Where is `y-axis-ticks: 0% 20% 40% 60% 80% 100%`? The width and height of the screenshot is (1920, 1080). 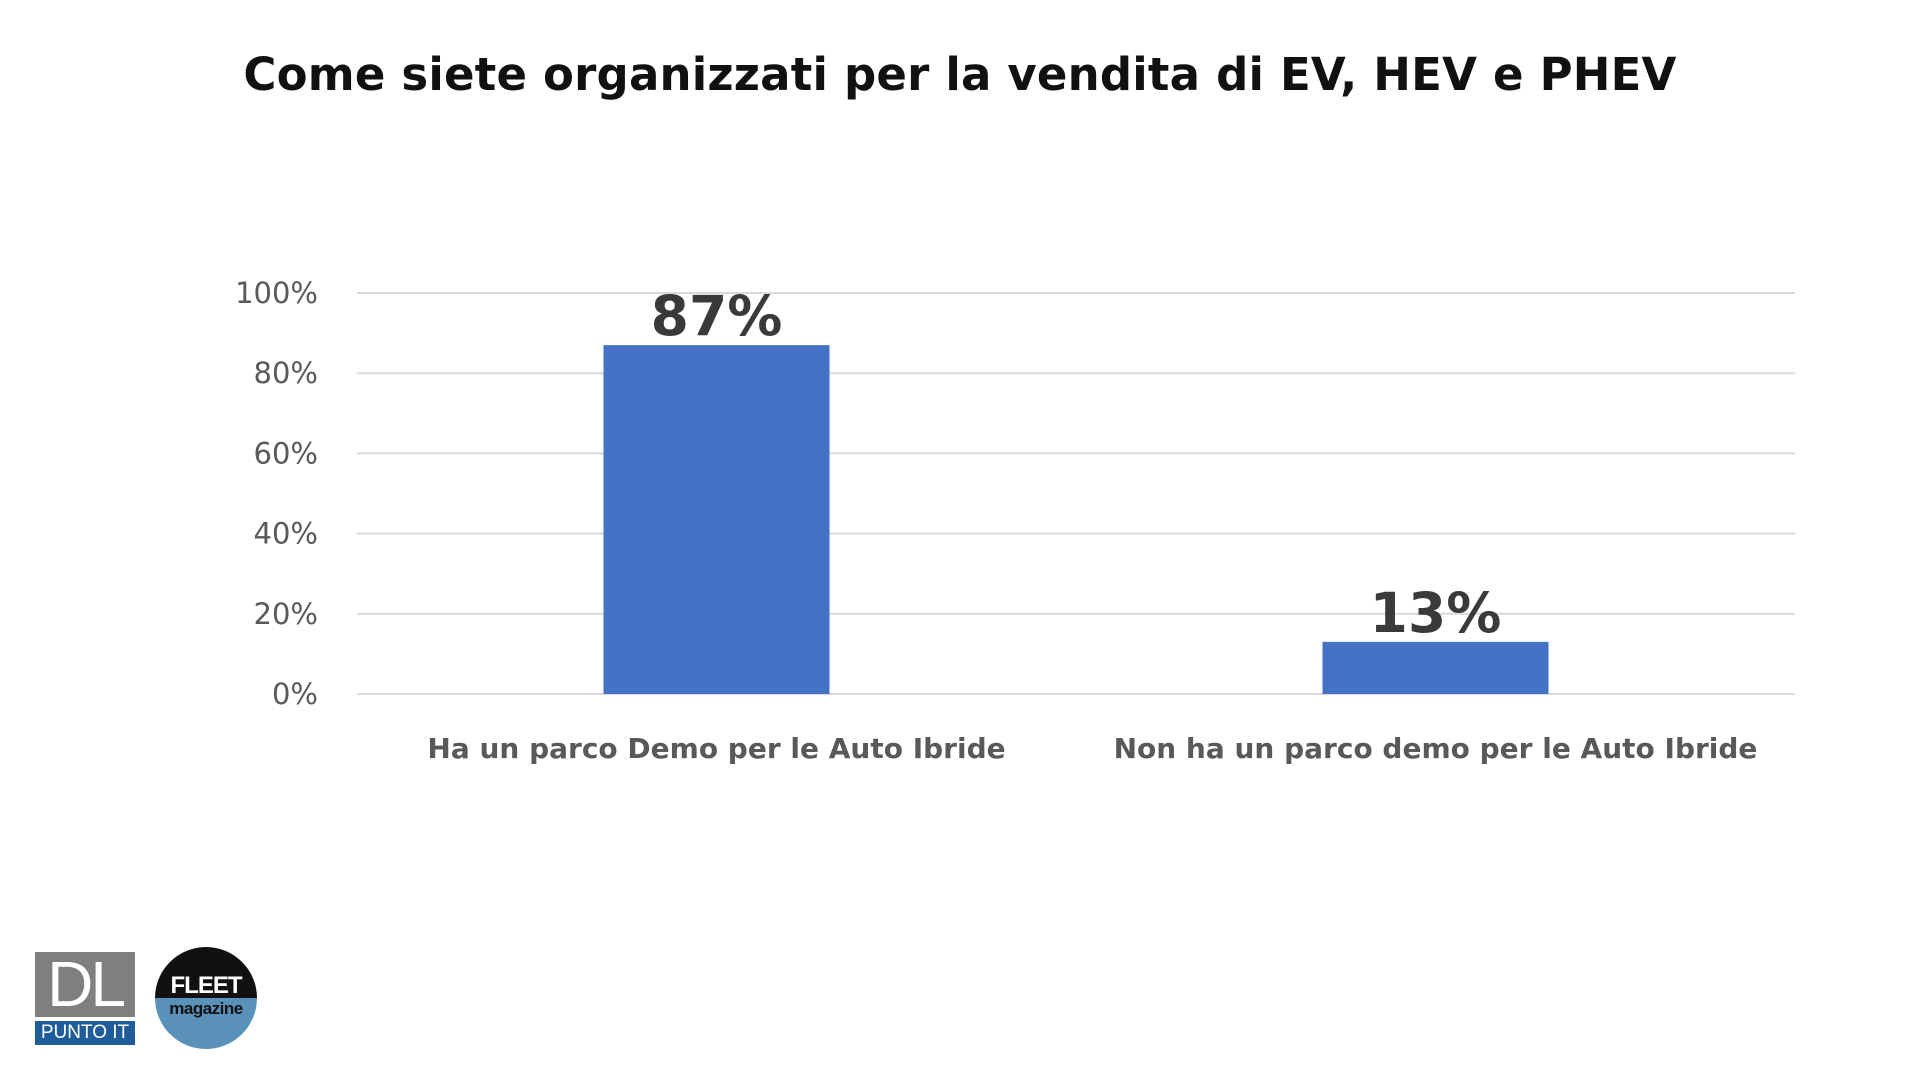
y-axis-ticks: 0% 20% 40% 60% 80% 100% is located at coordinates (276, 493).